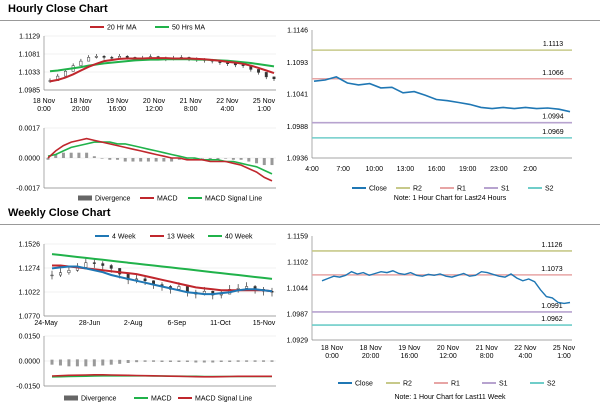 This screenshot has height=413, width=600. Describe the element at coordinates (297, 237) in the screenshot. I see `weekly-lastweek-ytick-label: 1.1159` at that location.